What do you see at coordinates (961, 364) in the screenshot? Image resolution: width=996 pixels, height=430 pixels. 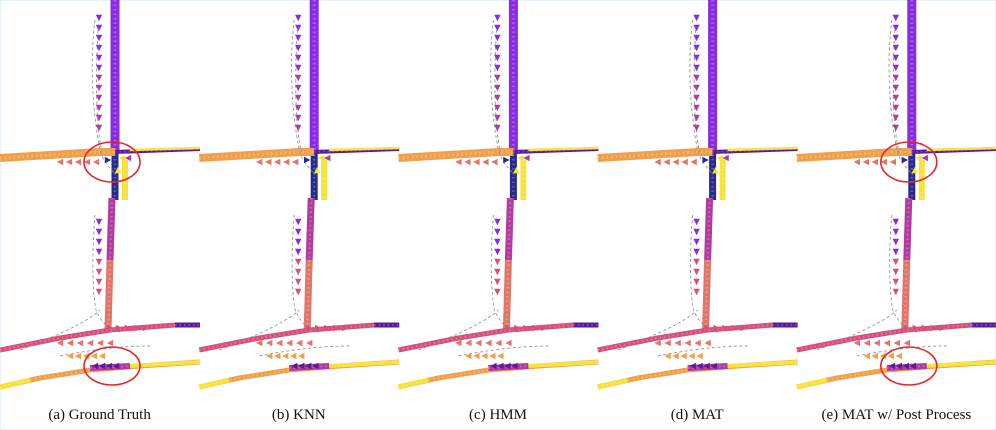 I see `bottom-road-lower-right-yellow` at bounding box center [961, 364].